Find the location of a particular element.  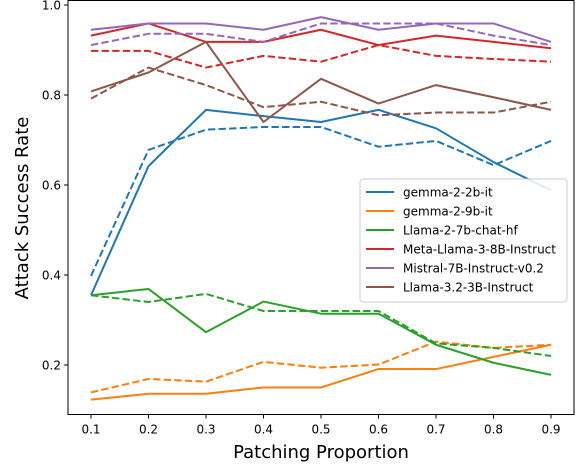

legend-label: Llama-3.2-3B-Instruct is located at coordinates (468, 288).